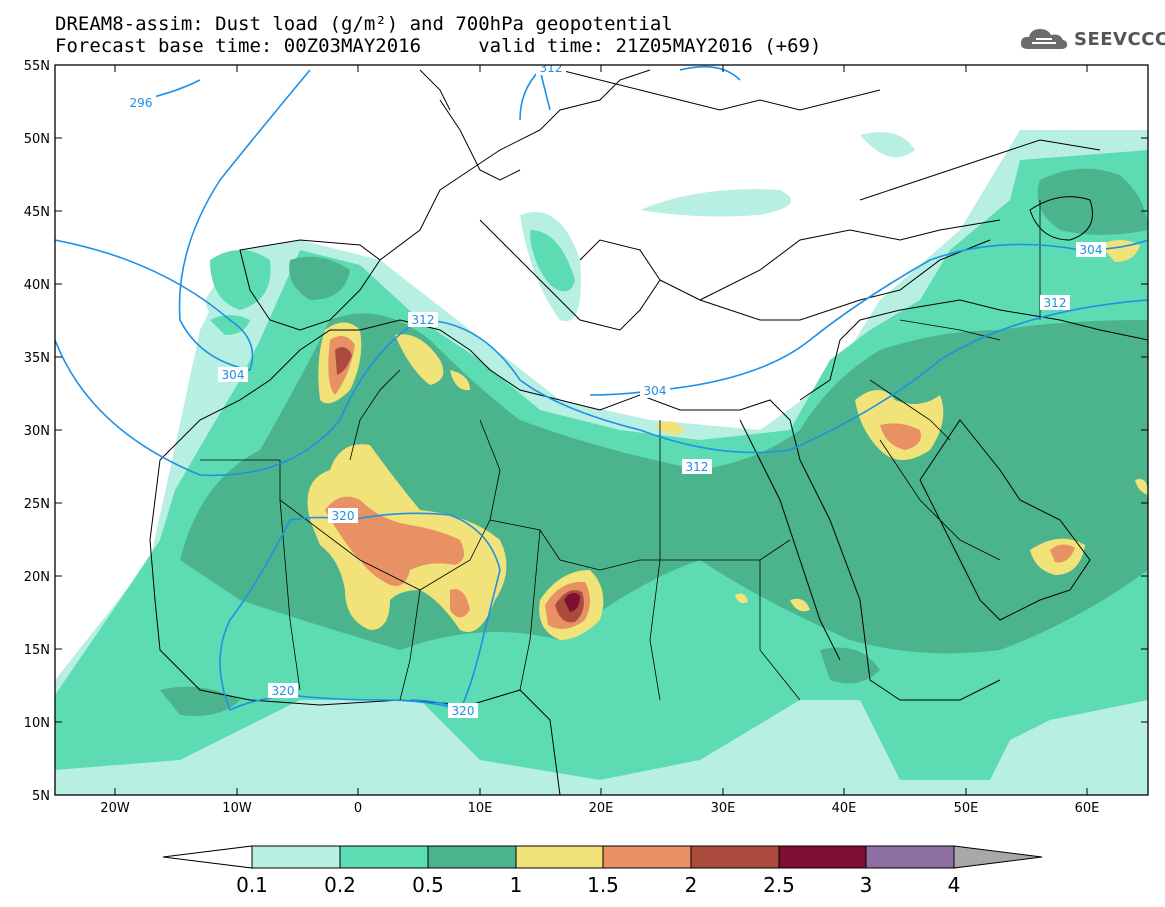 The image size is (1165, 907). I want to click on legend-tick: 0.2, so click(340, 885).